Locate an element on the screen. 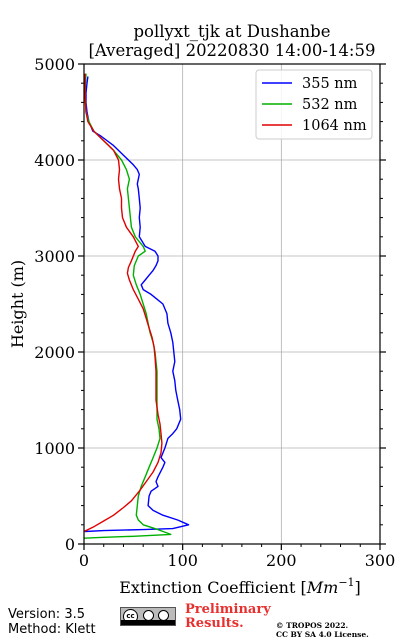 This screenshot has width=400, height=640. y-tick-label: 1000 is located at coordinates (54, 448).